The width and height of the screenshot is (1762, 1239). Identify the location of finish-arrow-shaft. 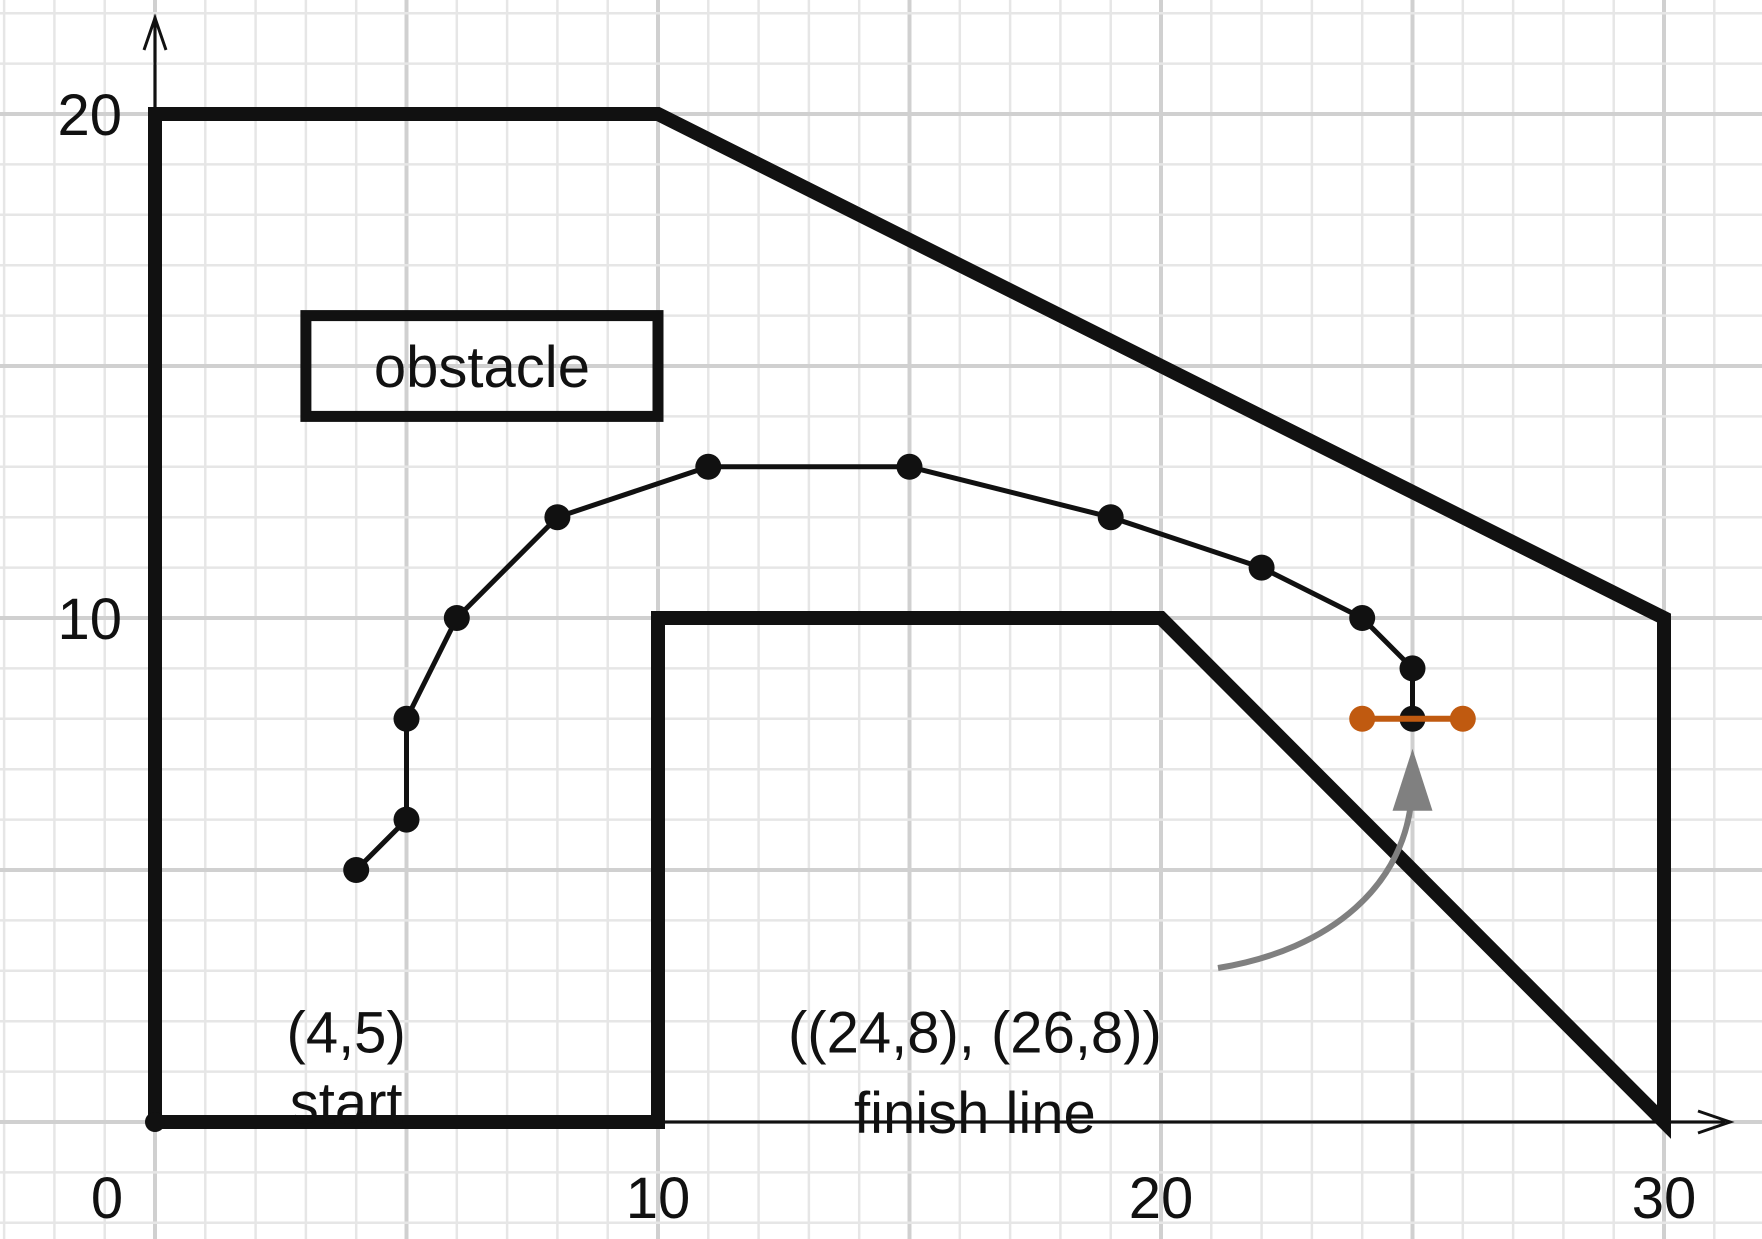
(1316, 880).